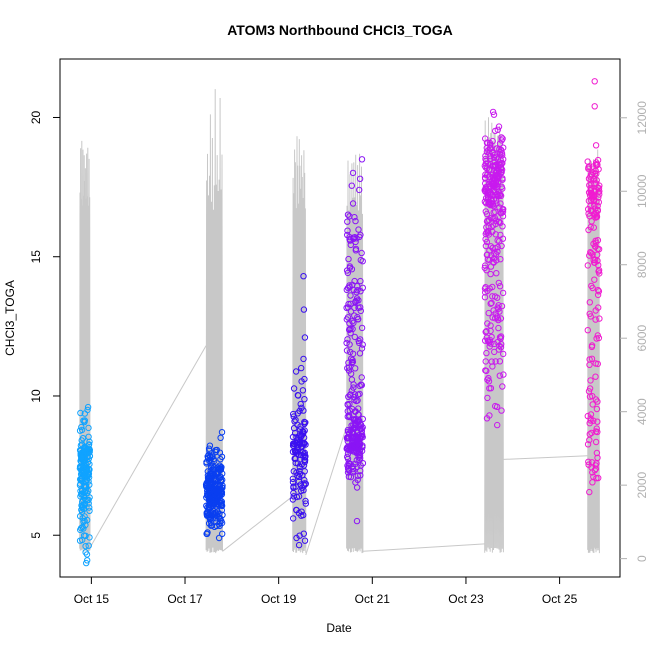 This screenshot has width=650, height=655. What do you see at coordinates (634, 331) in the screenshot?
I see `y-axis-right: 0 2000 4000 6000 8000 10000 12000` at bounding box center [634, 331].